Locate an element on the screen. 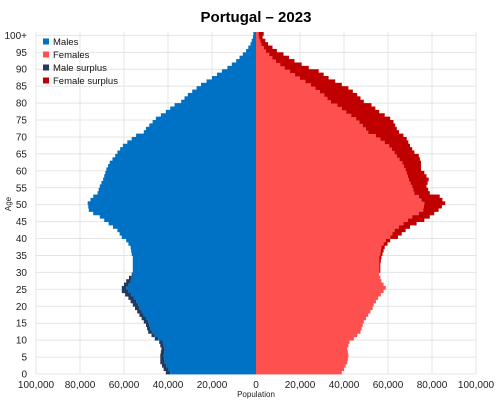 This screenshot has height=401, width=500. y-tick-label: 25 is located at coordinates (22, 290).